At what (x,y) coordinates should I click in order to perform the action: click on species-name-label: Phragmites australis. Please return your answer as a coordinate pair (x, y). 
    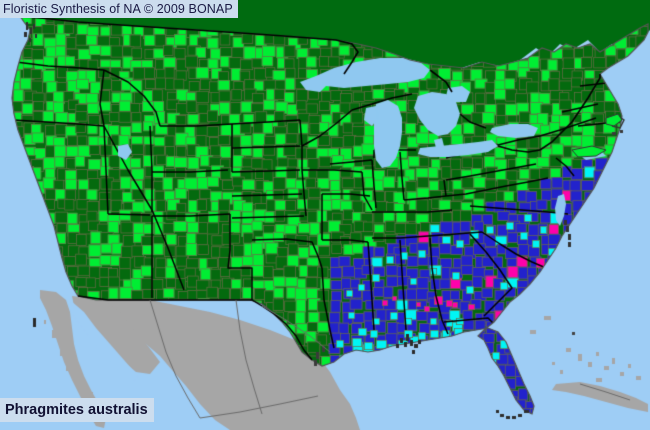
    Looking at the image, I should click on (77, 410).